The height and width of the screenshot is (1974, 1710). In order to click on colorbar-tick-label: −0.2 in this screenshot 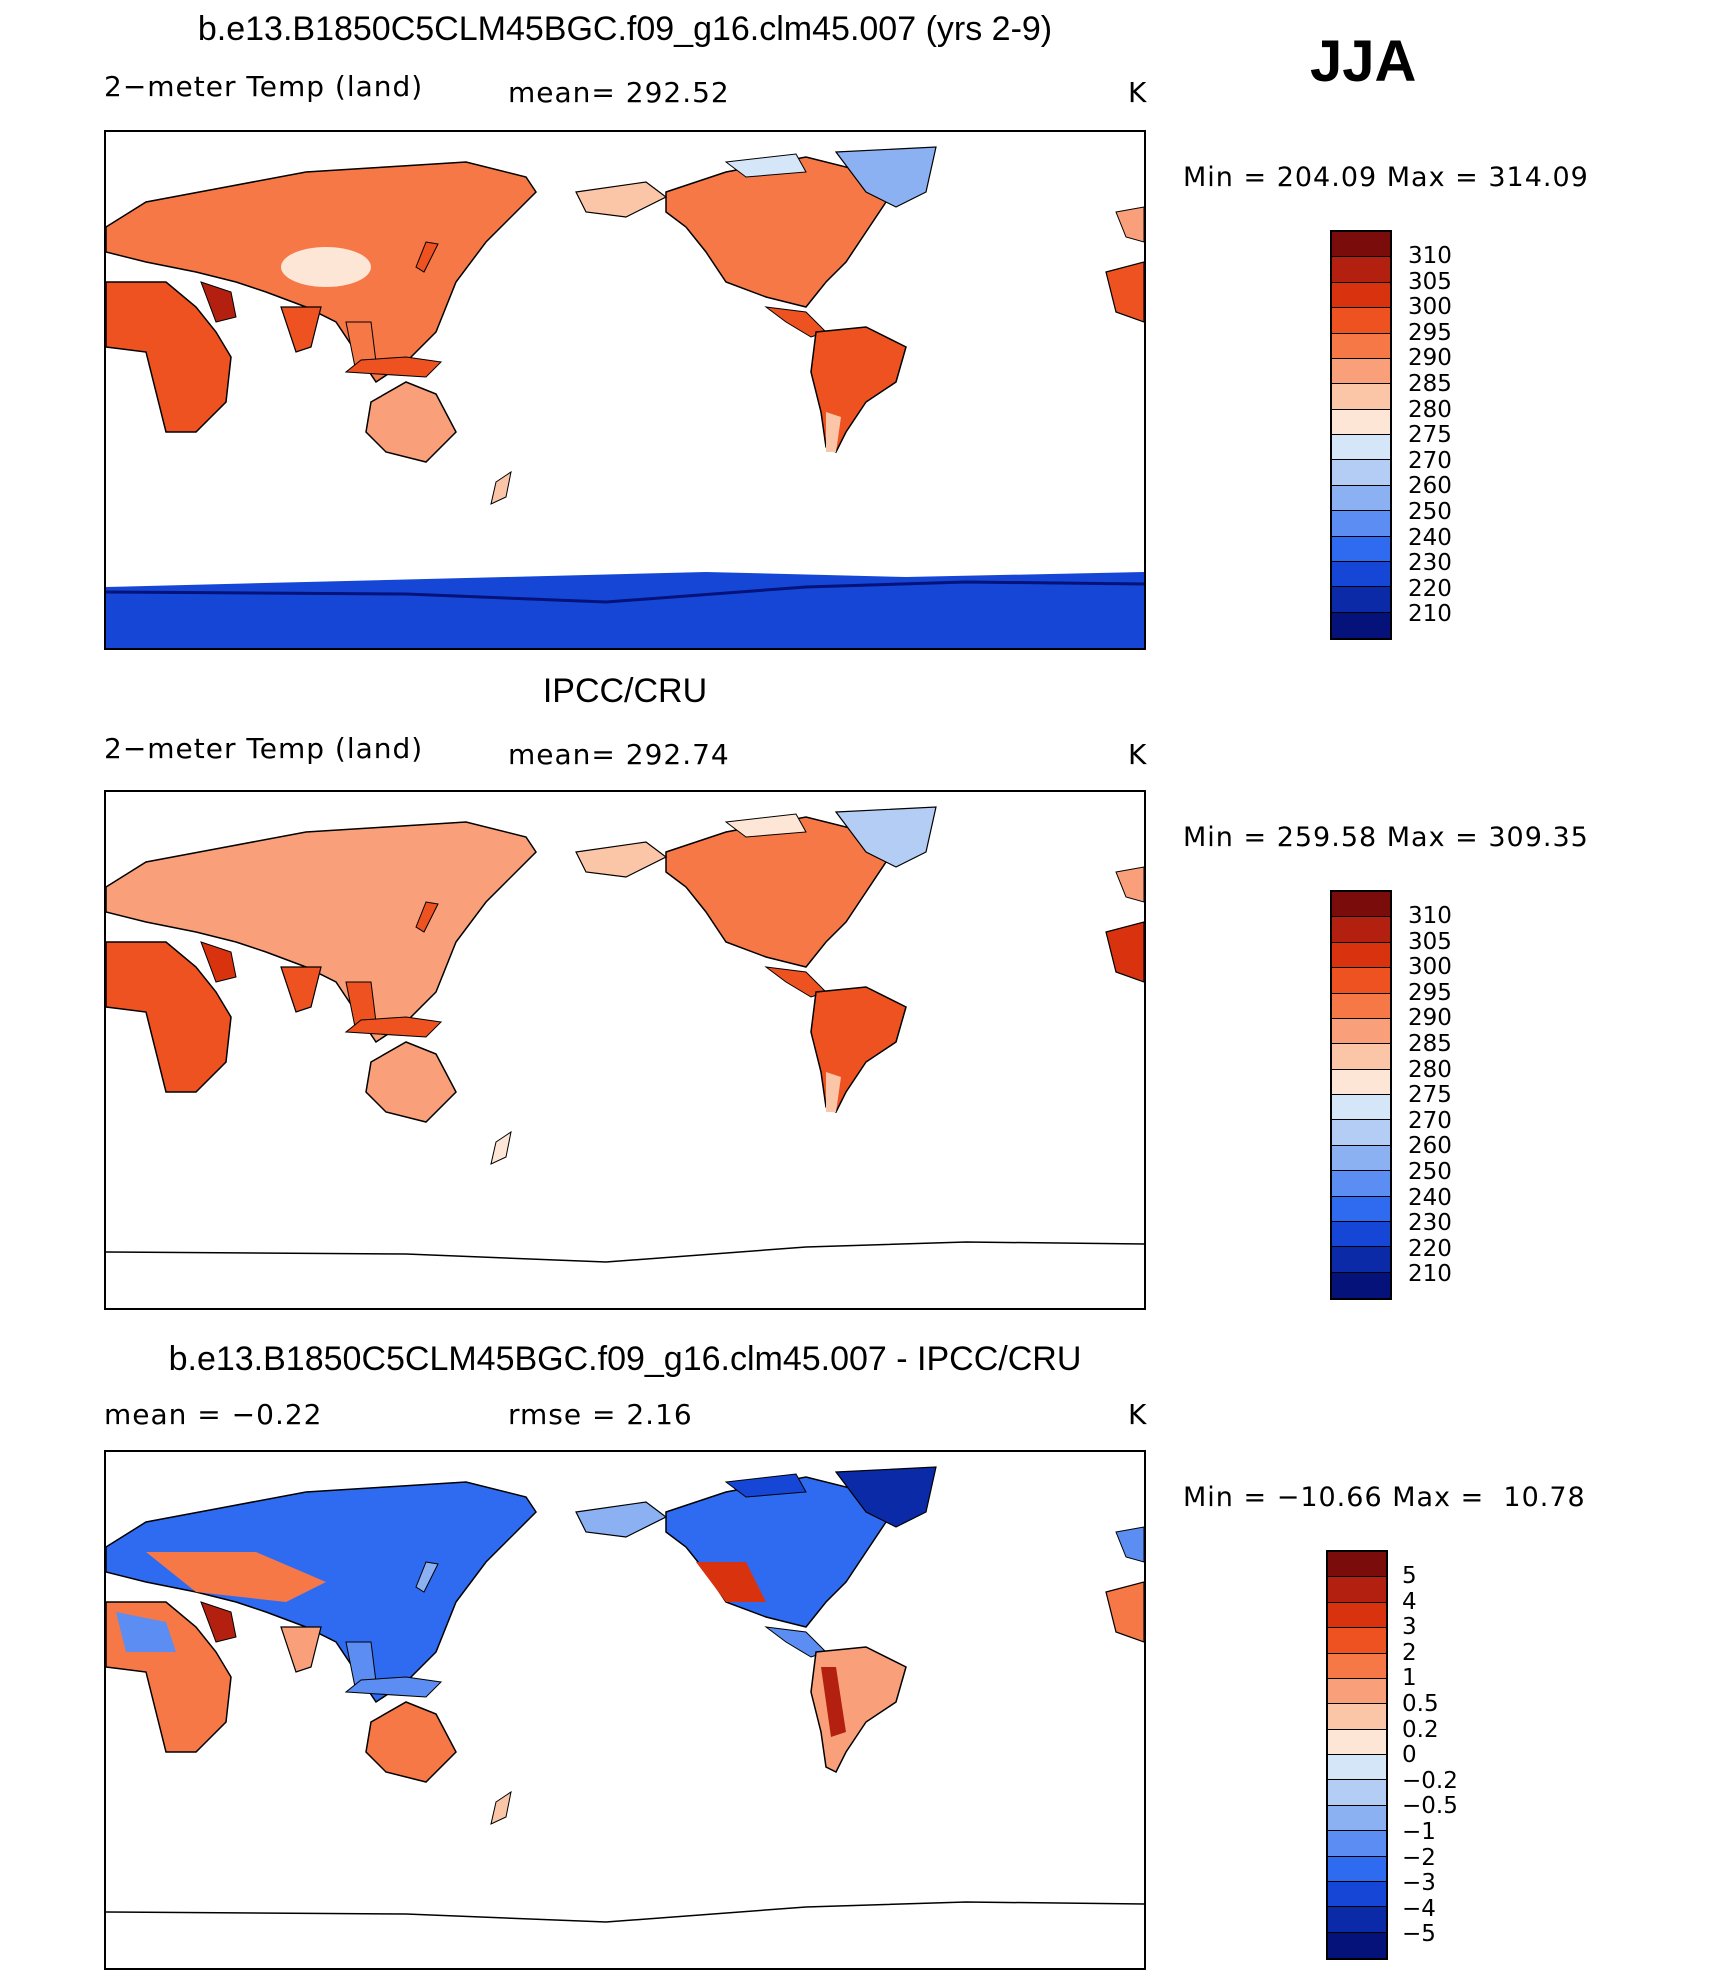, I will do `click(1430, 1780)`.